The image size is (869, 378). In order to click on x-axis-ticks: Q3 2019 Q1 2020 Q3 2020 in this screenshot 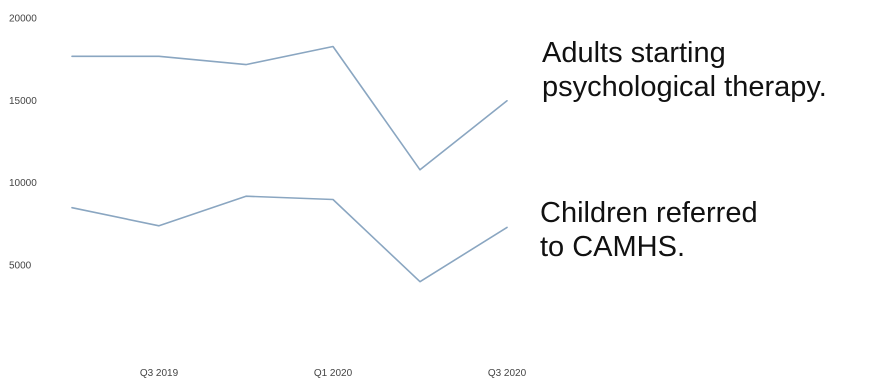, I will do `click(333, 373)`.